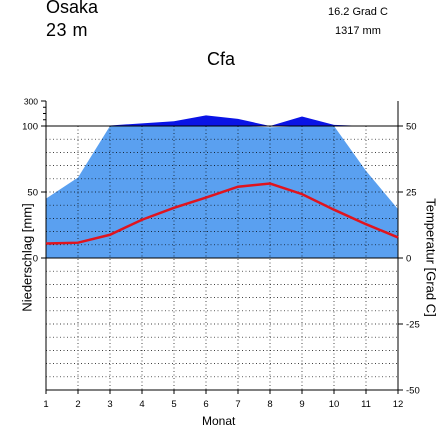 This screenshot has width=439, height=430. I want to click on left-axis-label: Niederschlag [mm], so click(27, 257).